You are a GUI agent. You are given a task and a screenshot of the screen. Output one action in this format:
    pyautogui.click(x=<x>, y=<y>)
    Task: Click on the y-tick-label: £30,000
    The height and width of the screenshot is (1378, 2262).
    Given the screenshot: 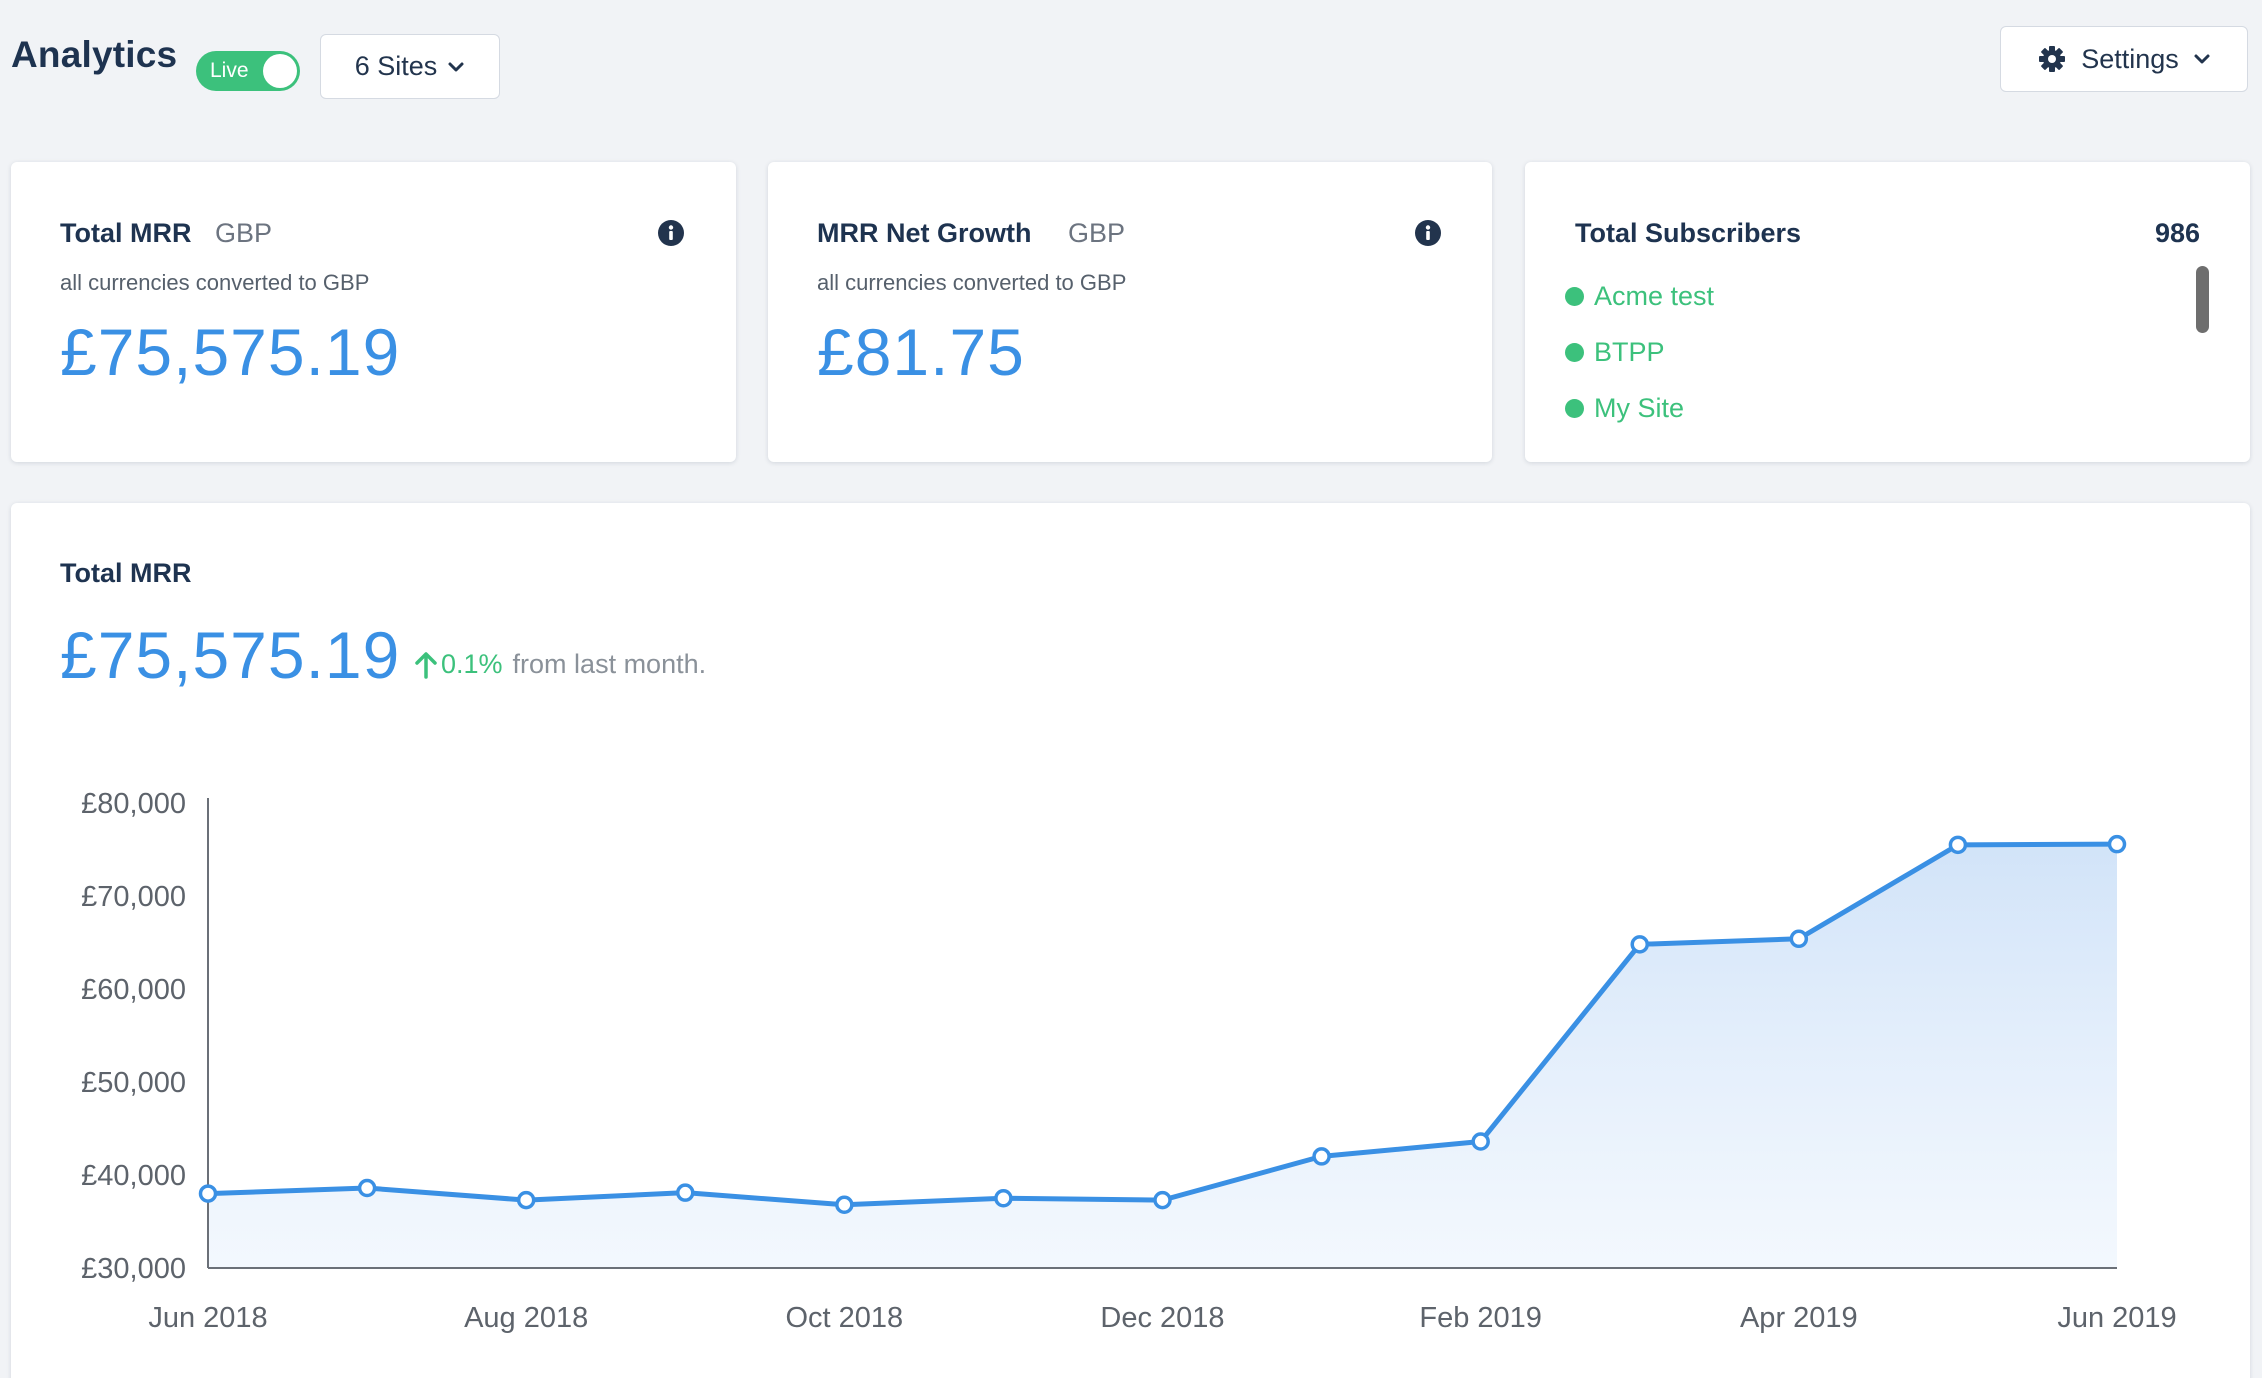 What is the action you would take?
    pyautogui.click(x=133, y=1269)
    